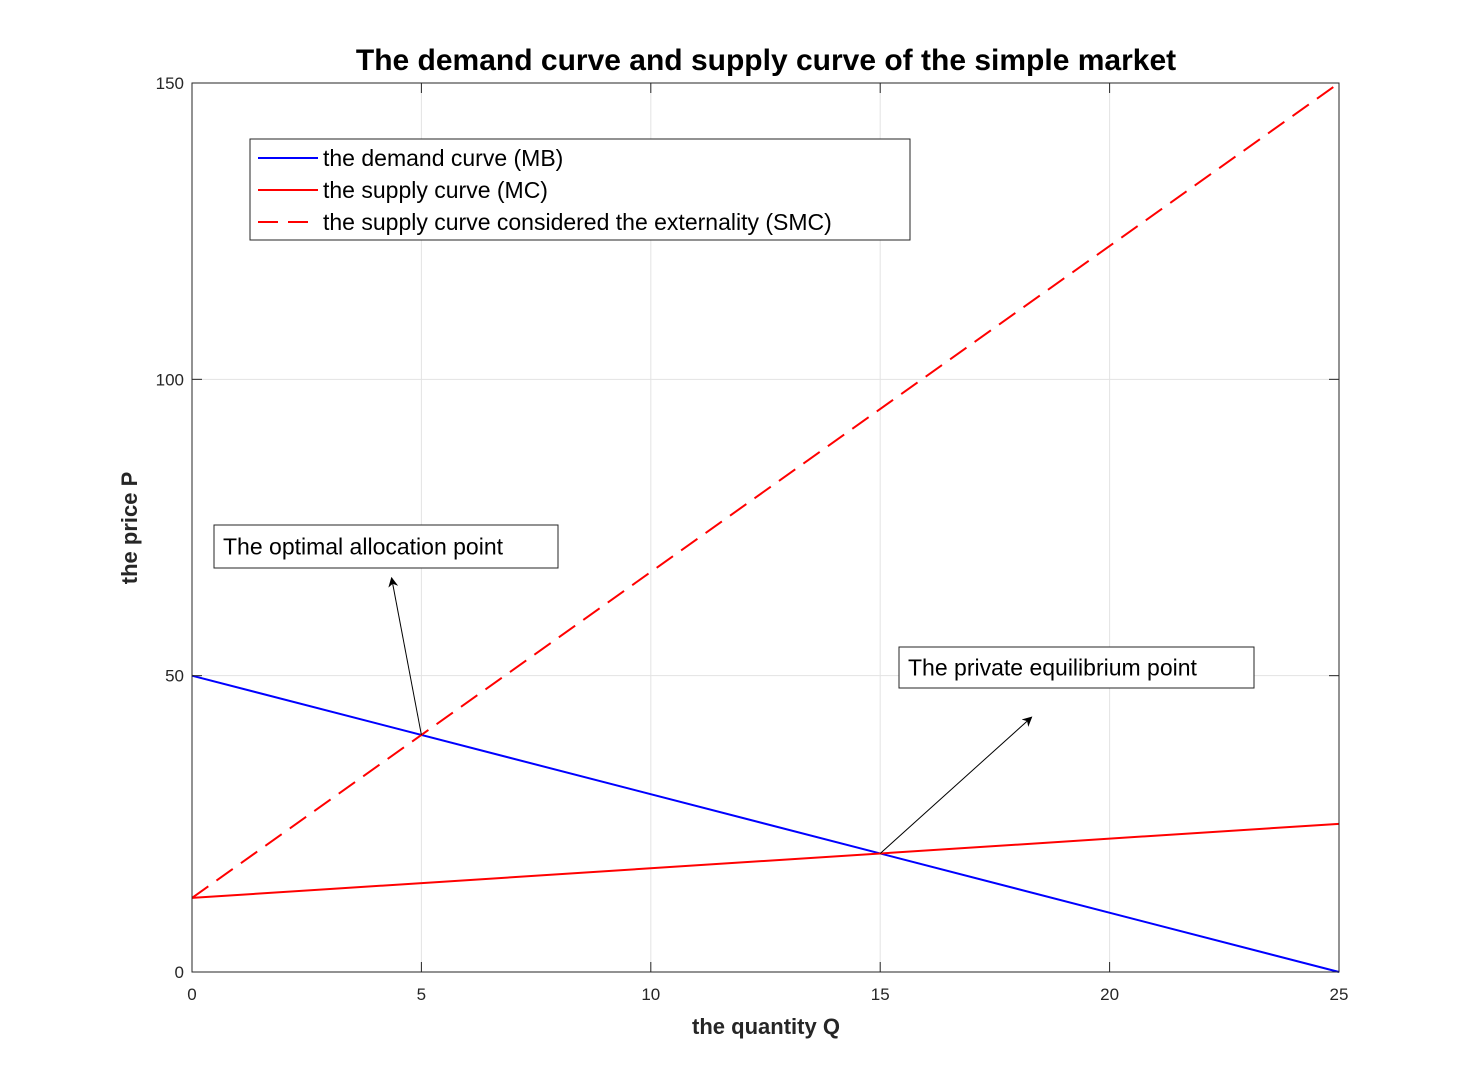 This screenshot has width=1480, height=1092. I want to click on legend-label-demand-curve-mb: the demand curve (MB), so click(443, 158).